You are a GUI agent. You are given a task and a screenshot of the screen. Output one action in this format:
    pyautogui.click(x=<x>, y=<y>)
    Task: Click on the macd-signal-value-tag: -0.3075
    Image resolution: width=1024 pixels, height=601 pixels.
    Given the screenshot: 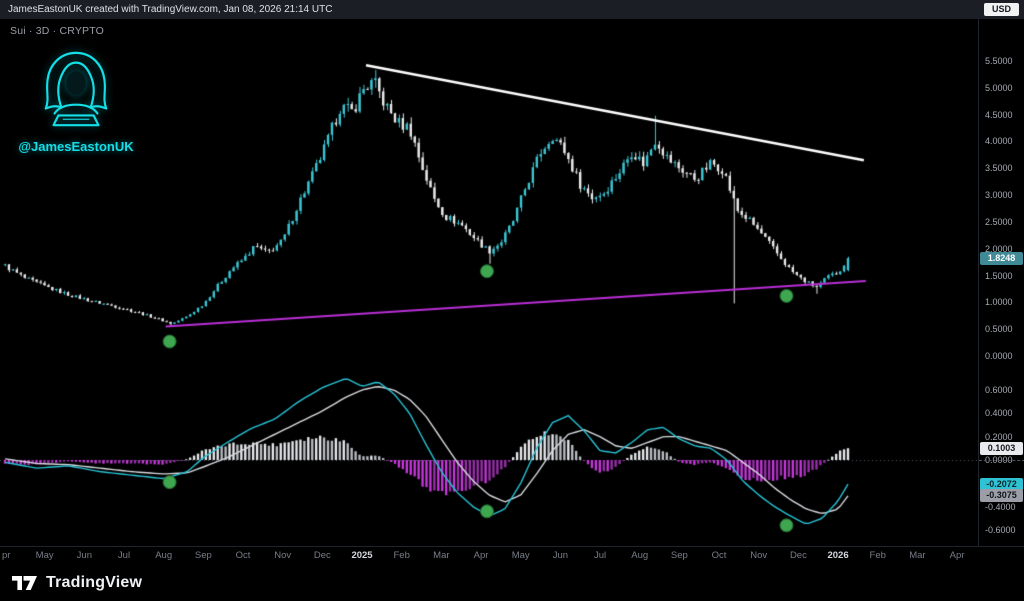 What is the action you would take?
    pyautogui.click(x=1001, y=496)
    